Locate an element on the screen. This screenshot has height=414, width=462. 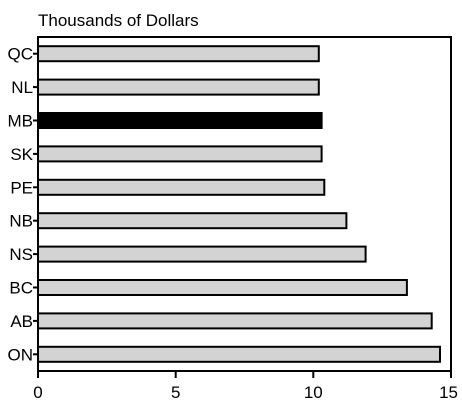
bar-on is located at coordinates (239, 354).